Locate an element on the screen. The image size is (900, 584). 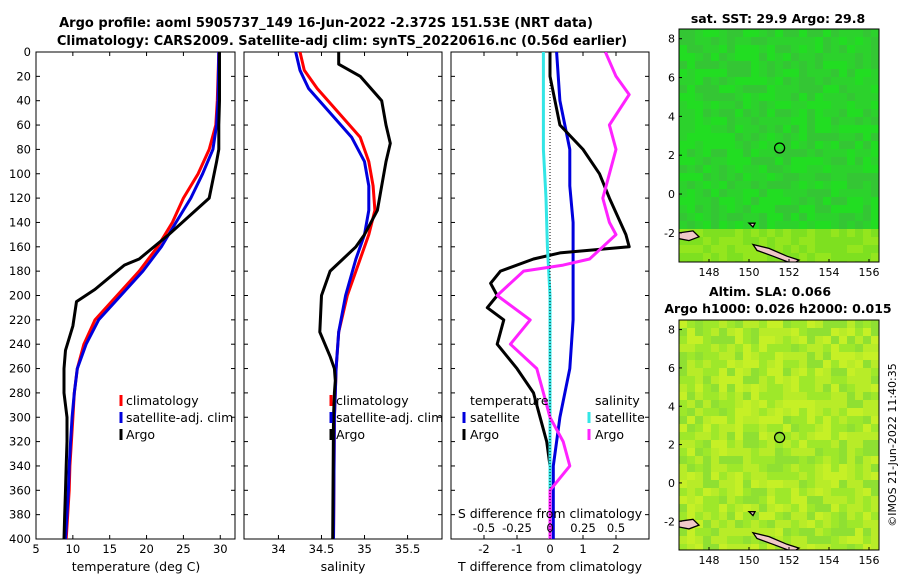
y-tick-label: 340 is located at coordinates (20, 466).